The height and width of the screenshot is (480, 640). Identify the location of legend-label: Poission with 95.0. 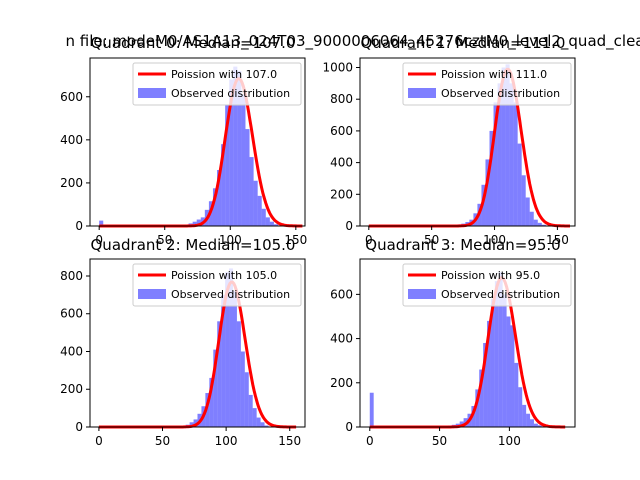
(490, 275).